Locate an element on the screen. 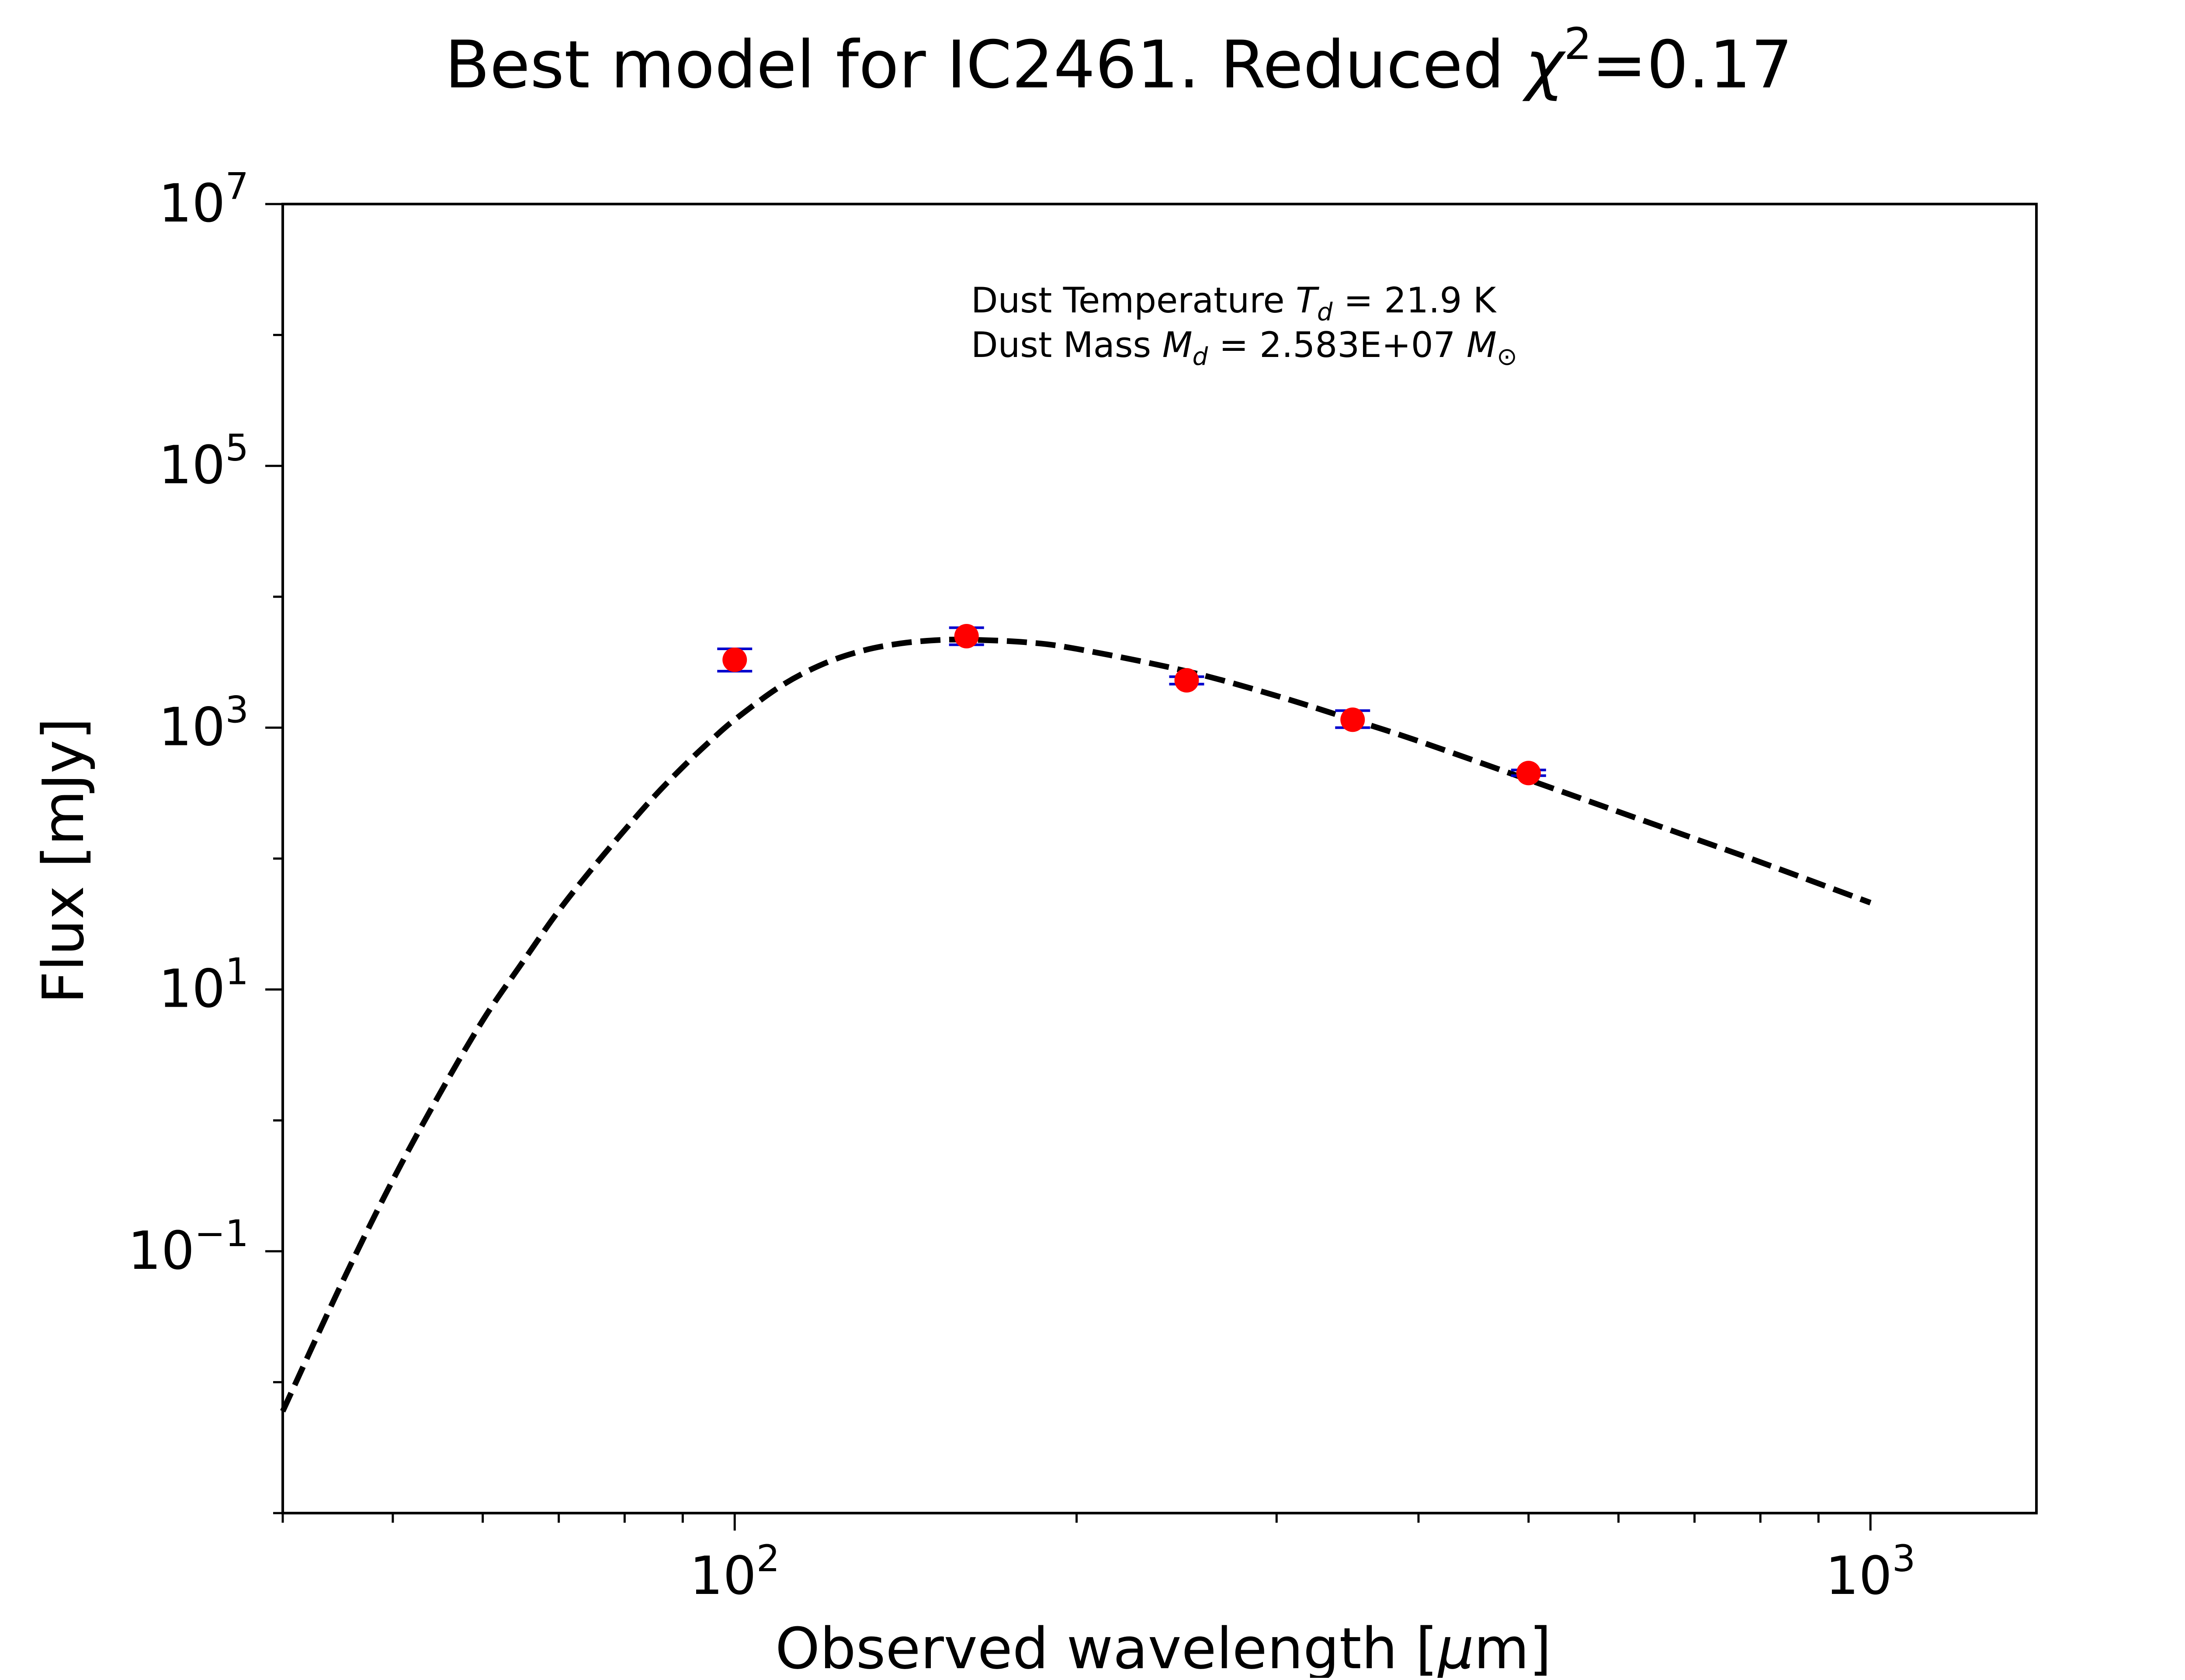  y-tick-label: 10⁻¹ is located at coordinates (188, 1247).